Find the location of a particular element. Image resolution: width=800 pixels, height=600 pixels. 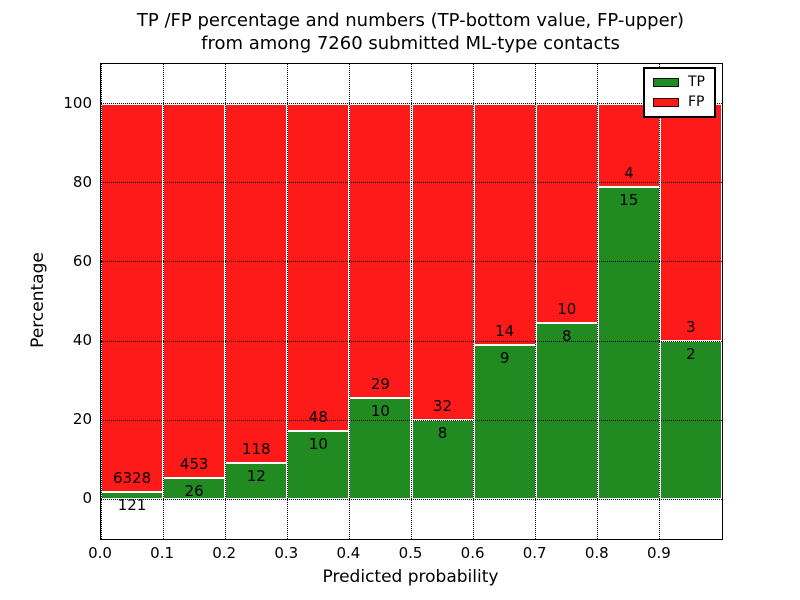

fp-legend-label: FP is located at coordinates (696, 102).